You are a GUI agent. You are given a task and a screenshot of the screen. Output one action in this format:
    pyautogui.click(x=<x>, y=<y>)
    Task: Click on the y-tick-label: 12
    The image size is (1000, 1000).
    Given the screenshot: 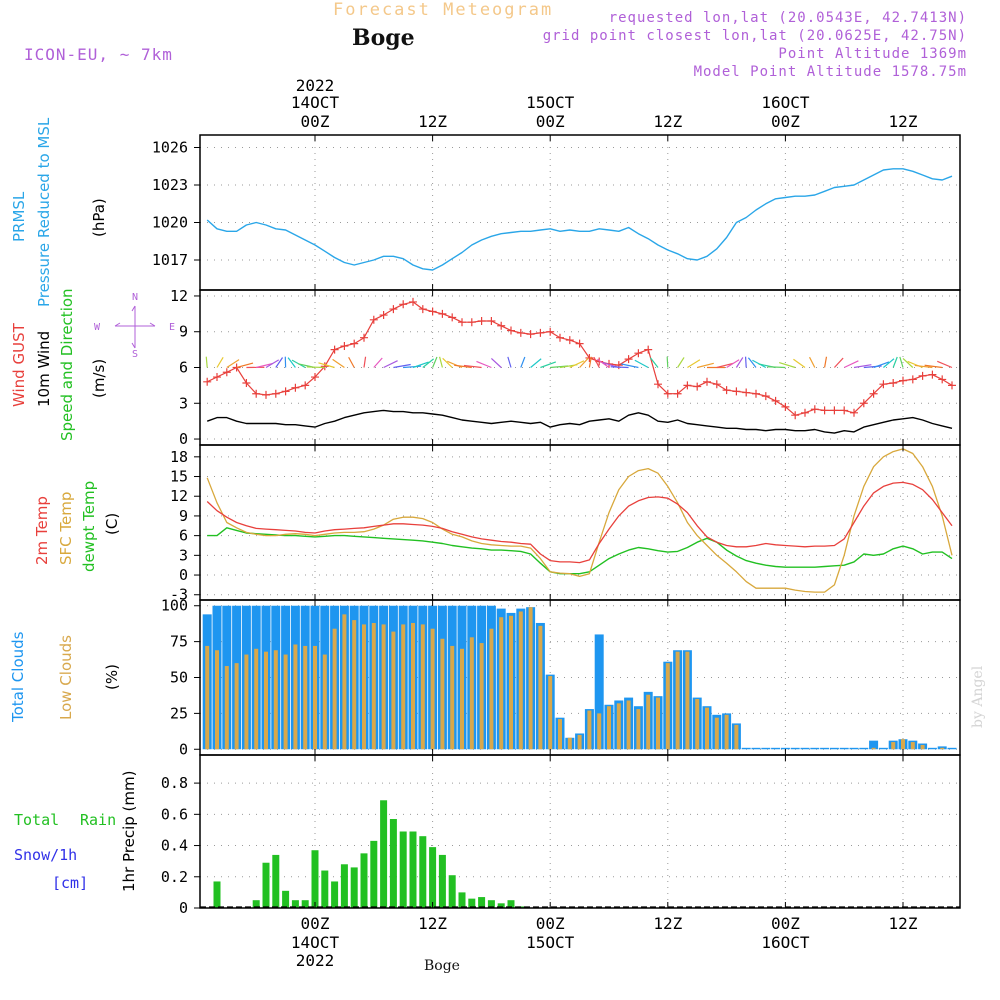 What is the action you would take?
    pyautogui.click(x=179, y=296)
    